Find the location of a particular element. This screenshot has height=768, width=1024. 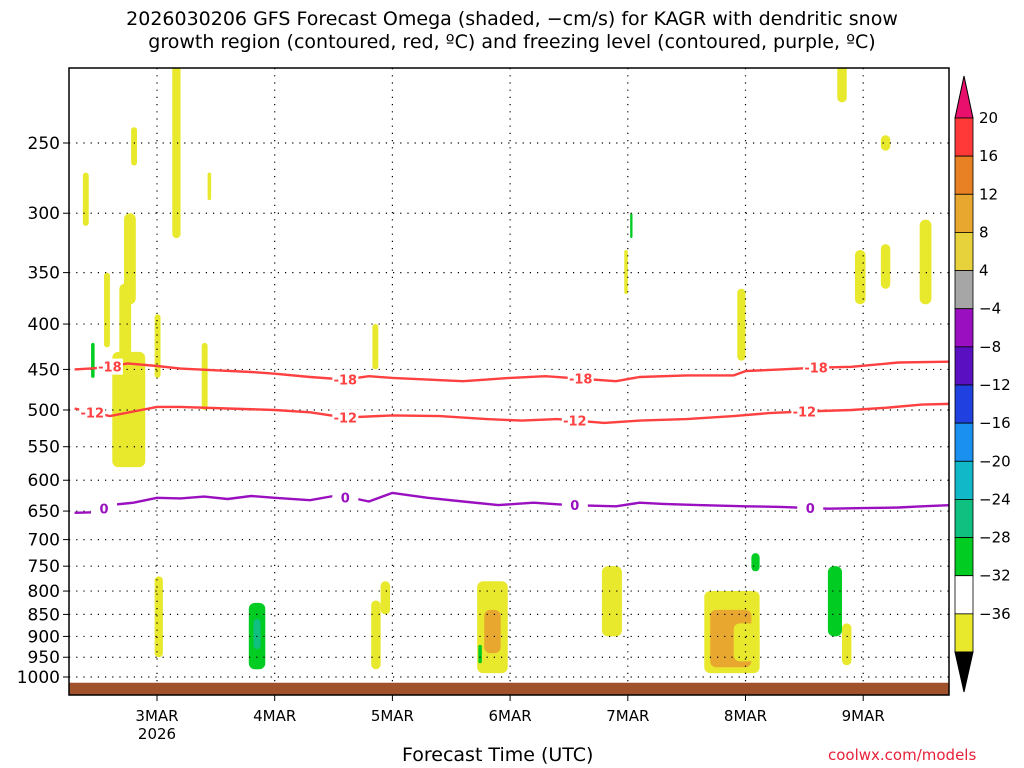

x-tick-sublabel: 2026 is located at coordinates (157, 734).